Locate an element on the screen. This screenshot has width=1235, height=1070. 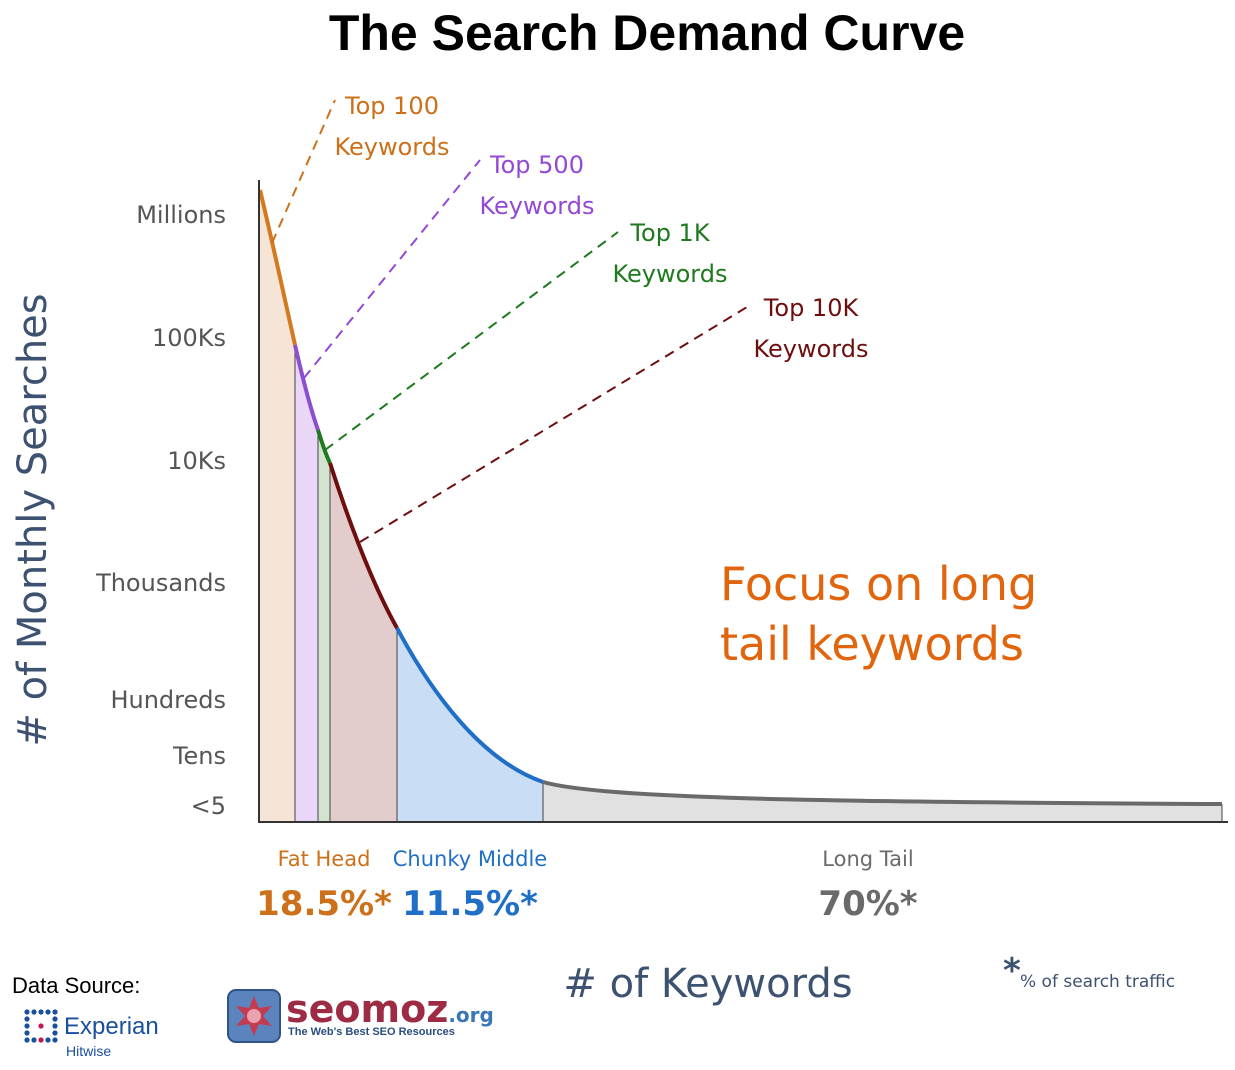
experian-wordmark: Experian is located at coordinates (111, 1026).